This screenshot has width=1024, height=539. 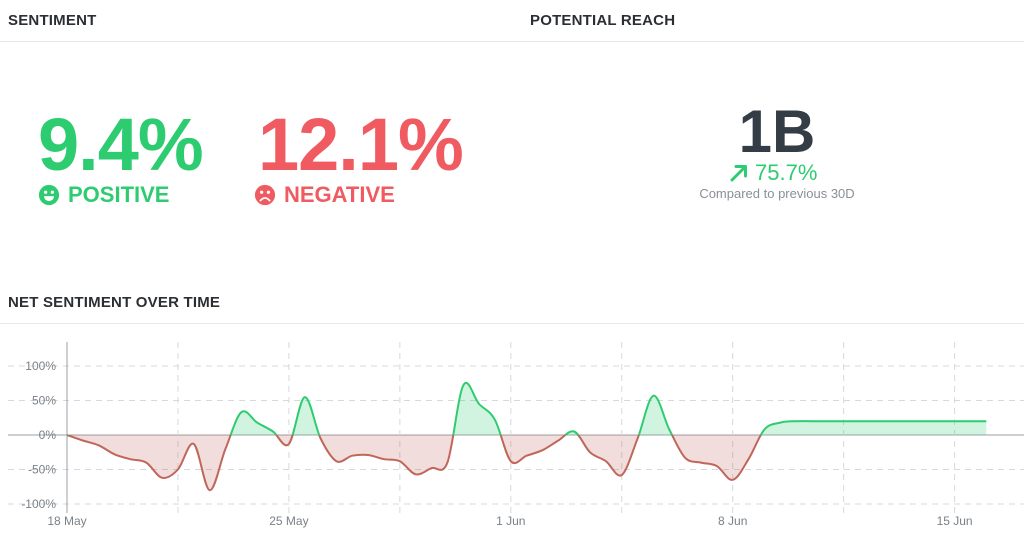 I want to click on positive-label-row: POSITIVE, so click(x=103, y=195).